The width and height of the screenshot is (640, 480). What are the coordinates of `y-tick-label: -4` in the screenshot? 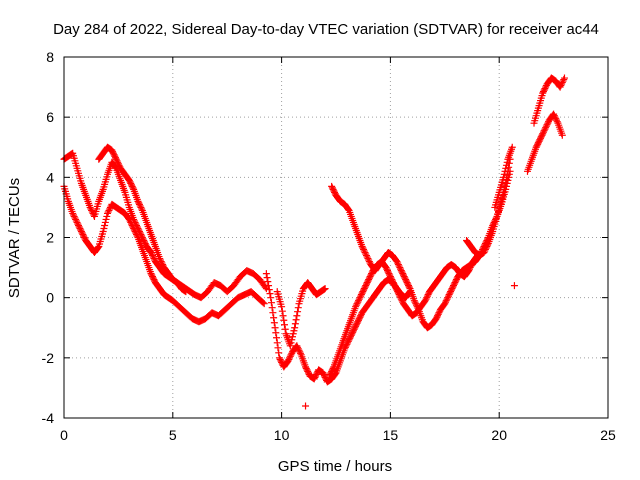 It's located at (48, 418).